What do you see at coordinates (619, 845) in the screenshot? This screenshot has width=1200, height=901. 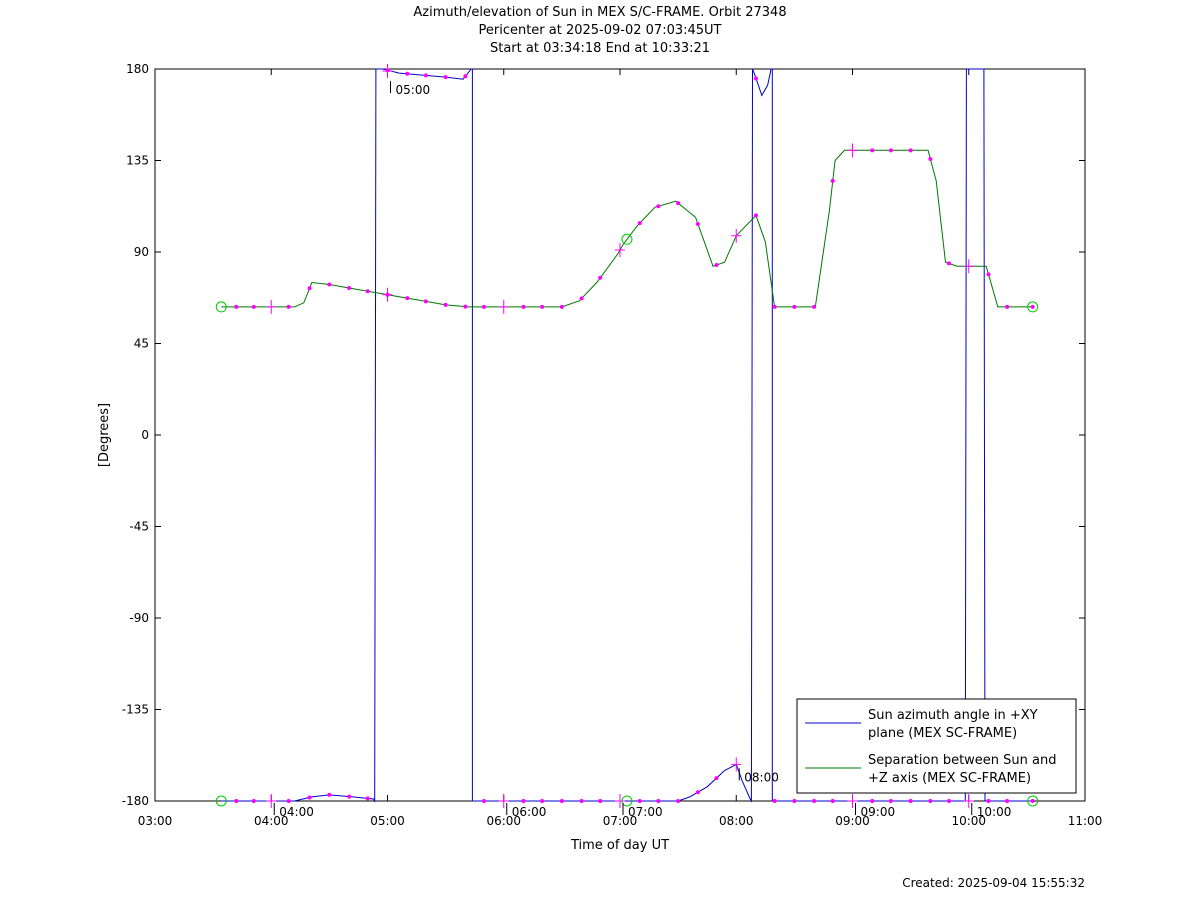 I see `x-axis-label: Time of day UT` at bounding box center [619, 845].